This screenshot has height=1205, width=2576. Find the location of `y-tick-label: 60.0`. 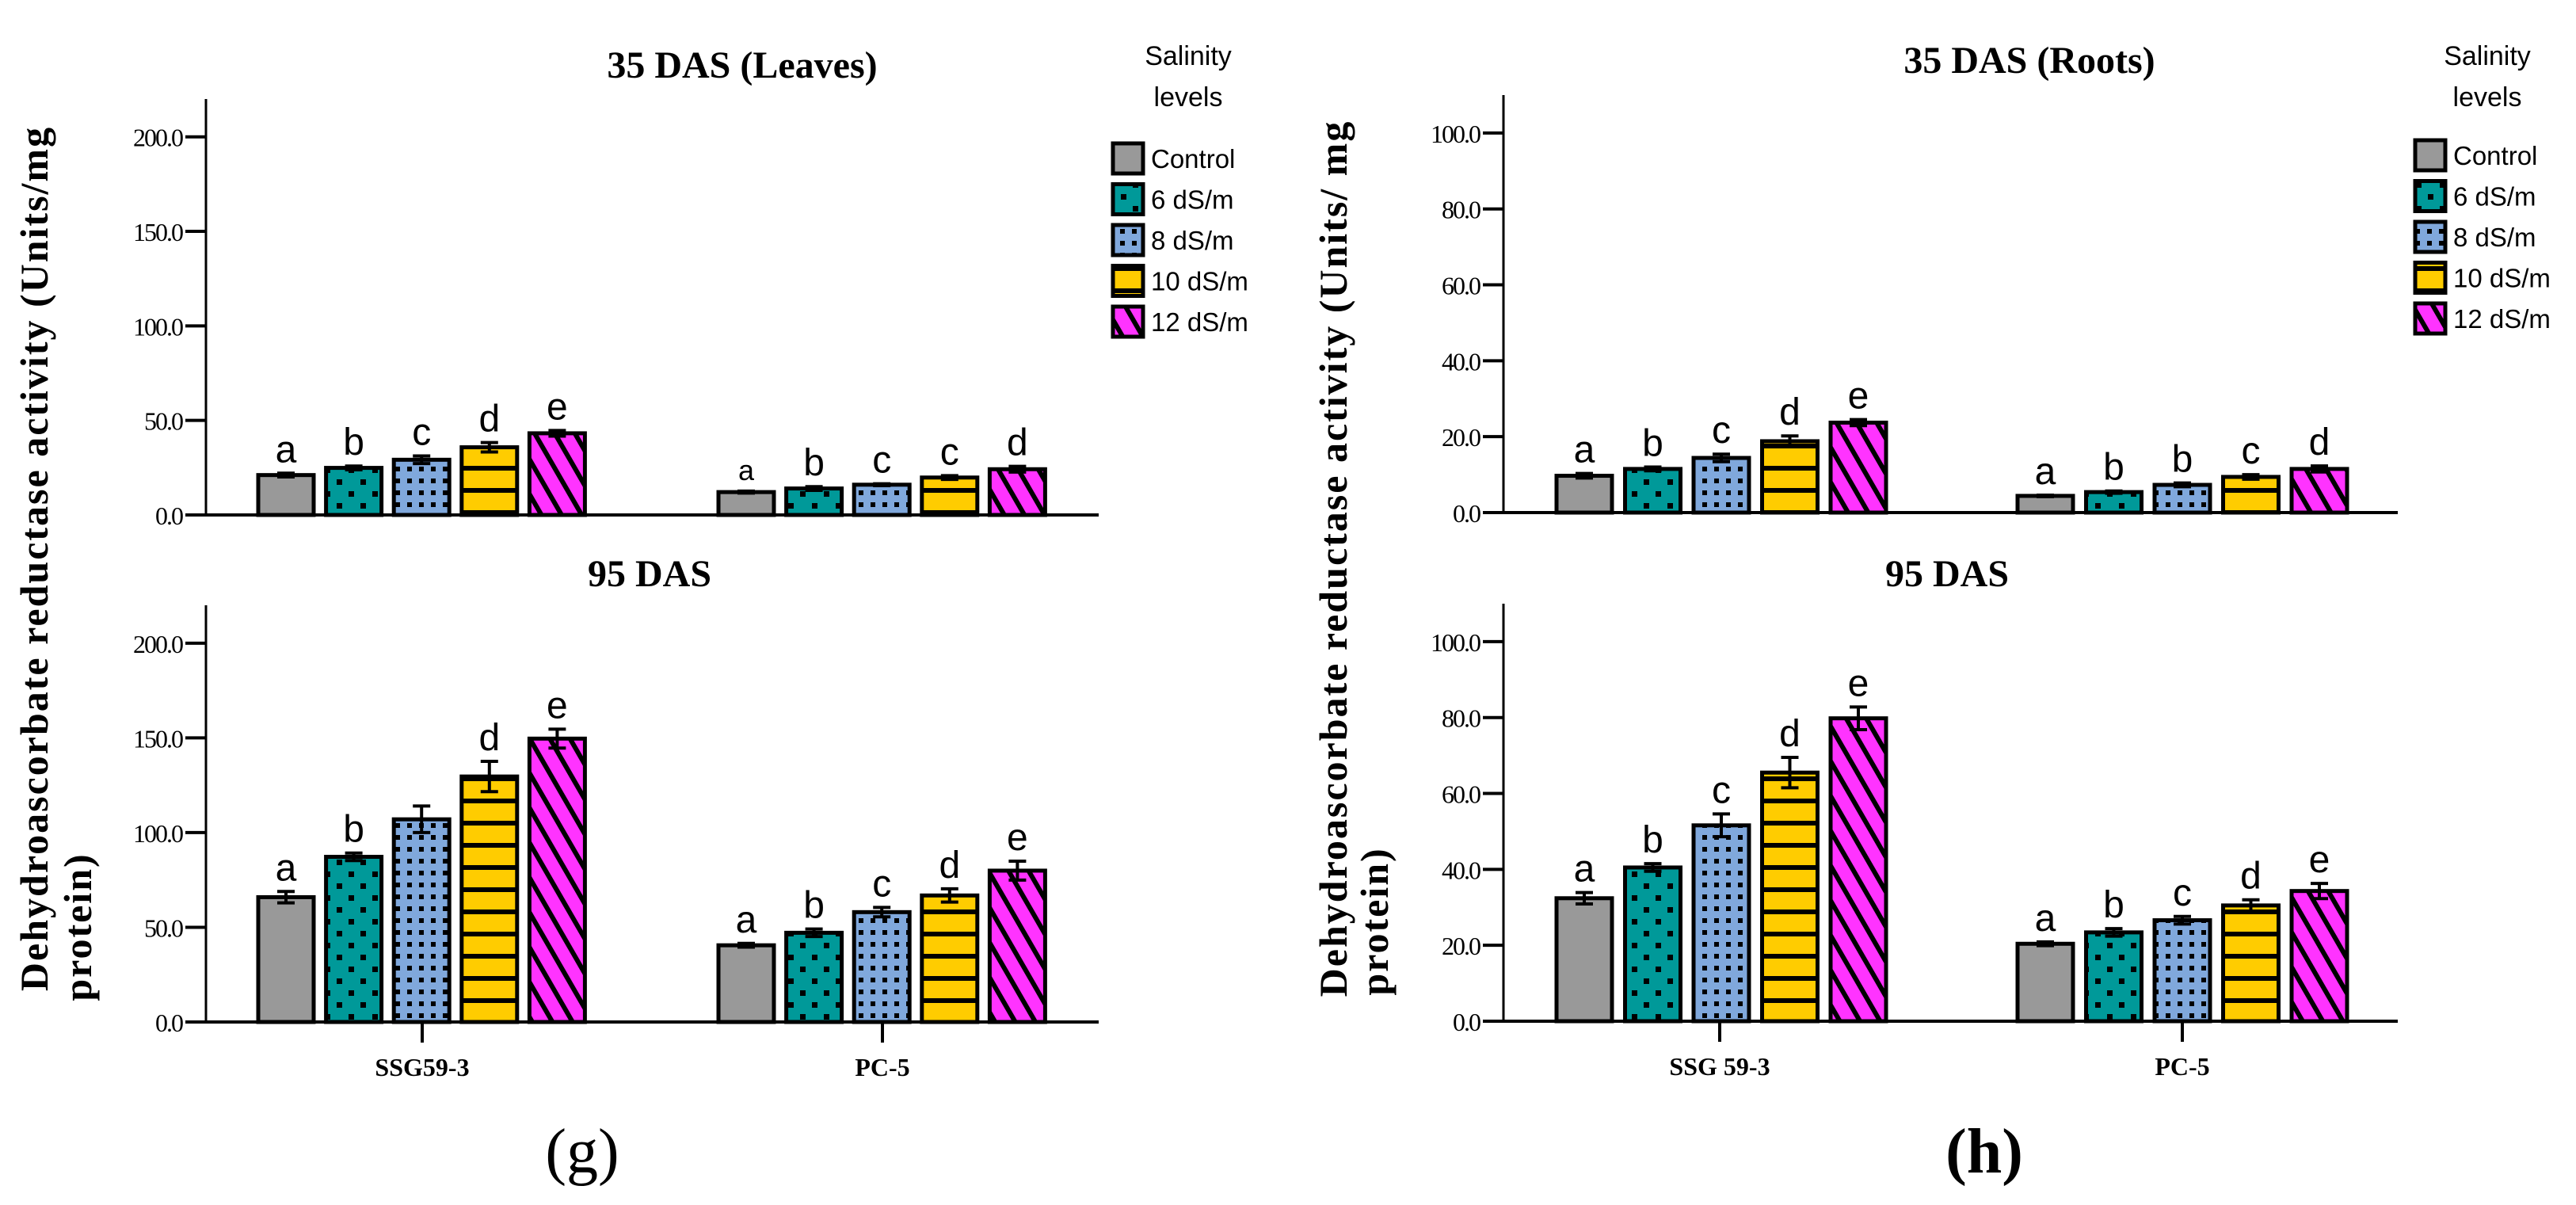

y-tick-label: 60.0 is located at coordinates (1461, 286).